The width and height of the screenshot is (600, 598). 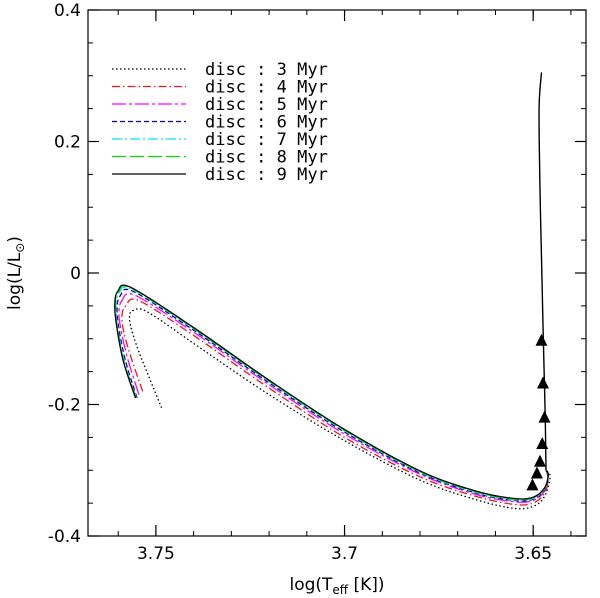 What do you see at coordinates (75, 274) in the screenshot?
I see `y-tick-label: 0` at bounding box center [75, 274].